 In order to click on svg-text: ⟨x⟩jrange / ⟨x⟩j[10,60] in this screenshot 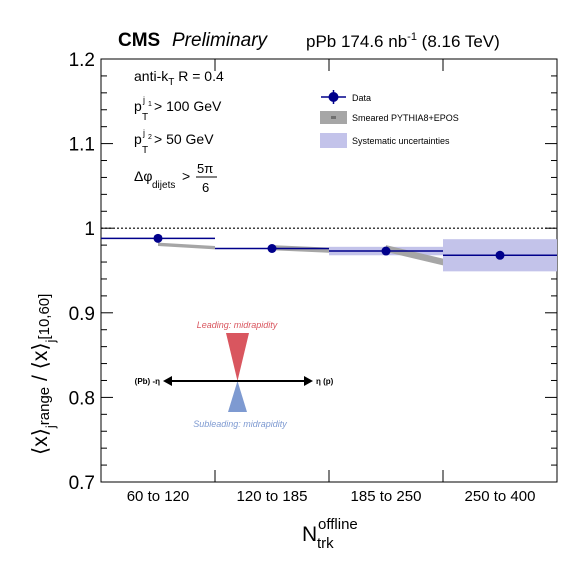, I will do `click(43, 374)`.